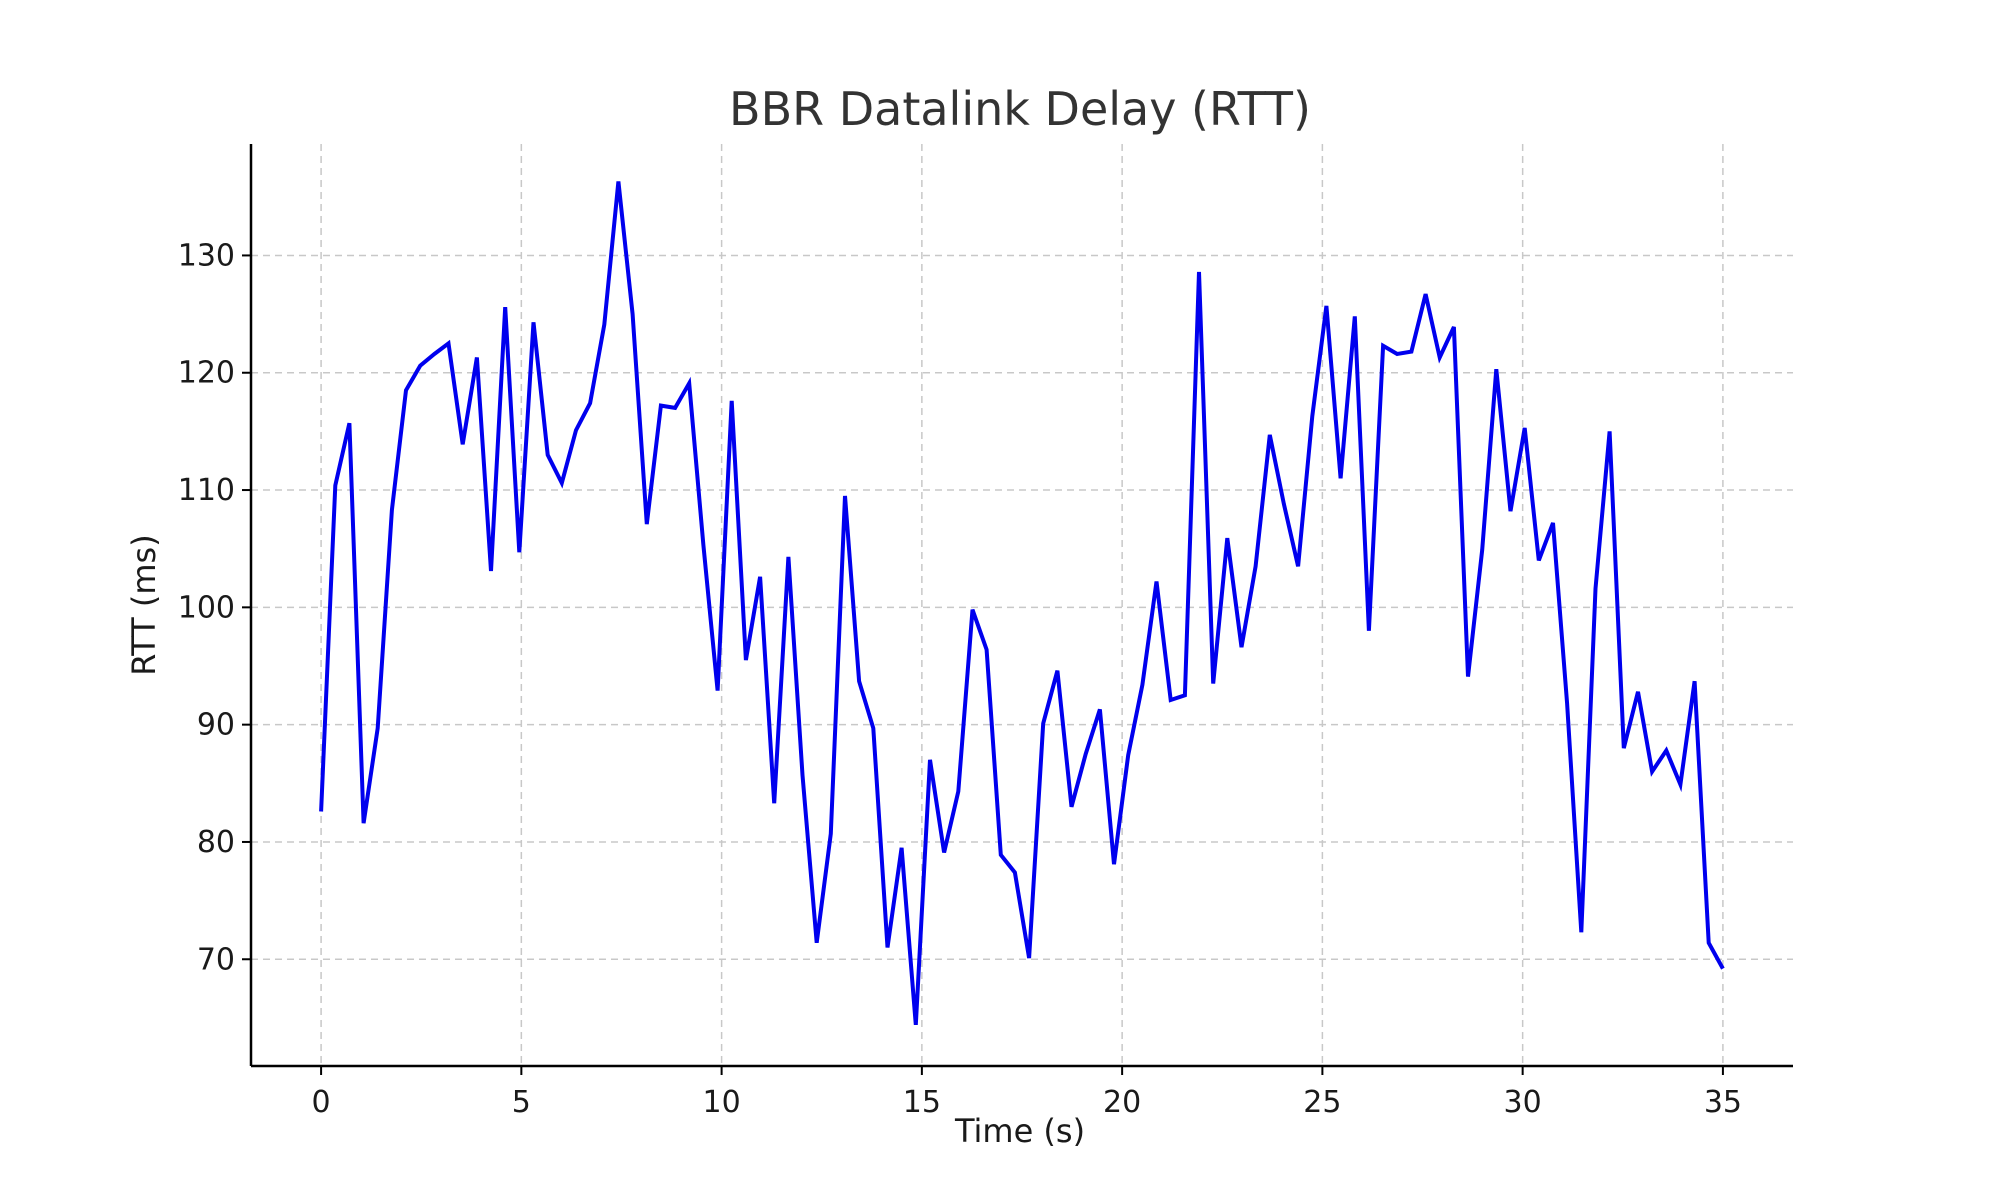 The height and width of the screenshot is (1200, 2000). Describe the element at coordinates (1523, 1102) in the screenshot. I see `x-tick-label: 30` at that location.